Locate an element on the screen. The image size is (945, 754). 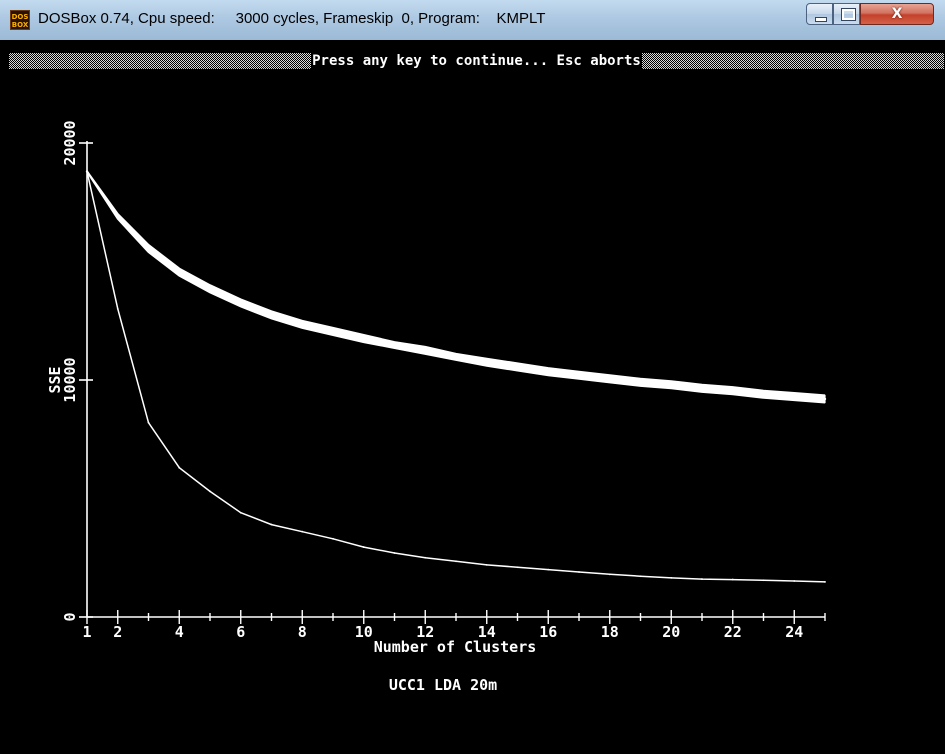
x-tick-label: 22 is located at coordinates (733, 632).